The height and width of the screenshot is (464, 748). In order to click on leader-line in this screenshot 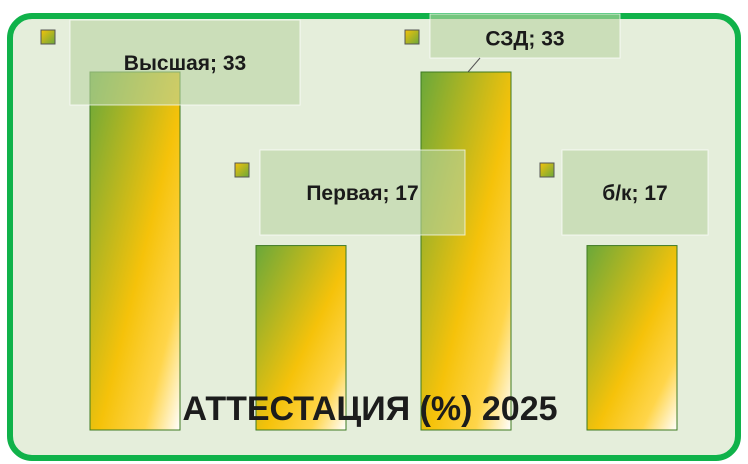, I will do `click(474, 65)`.